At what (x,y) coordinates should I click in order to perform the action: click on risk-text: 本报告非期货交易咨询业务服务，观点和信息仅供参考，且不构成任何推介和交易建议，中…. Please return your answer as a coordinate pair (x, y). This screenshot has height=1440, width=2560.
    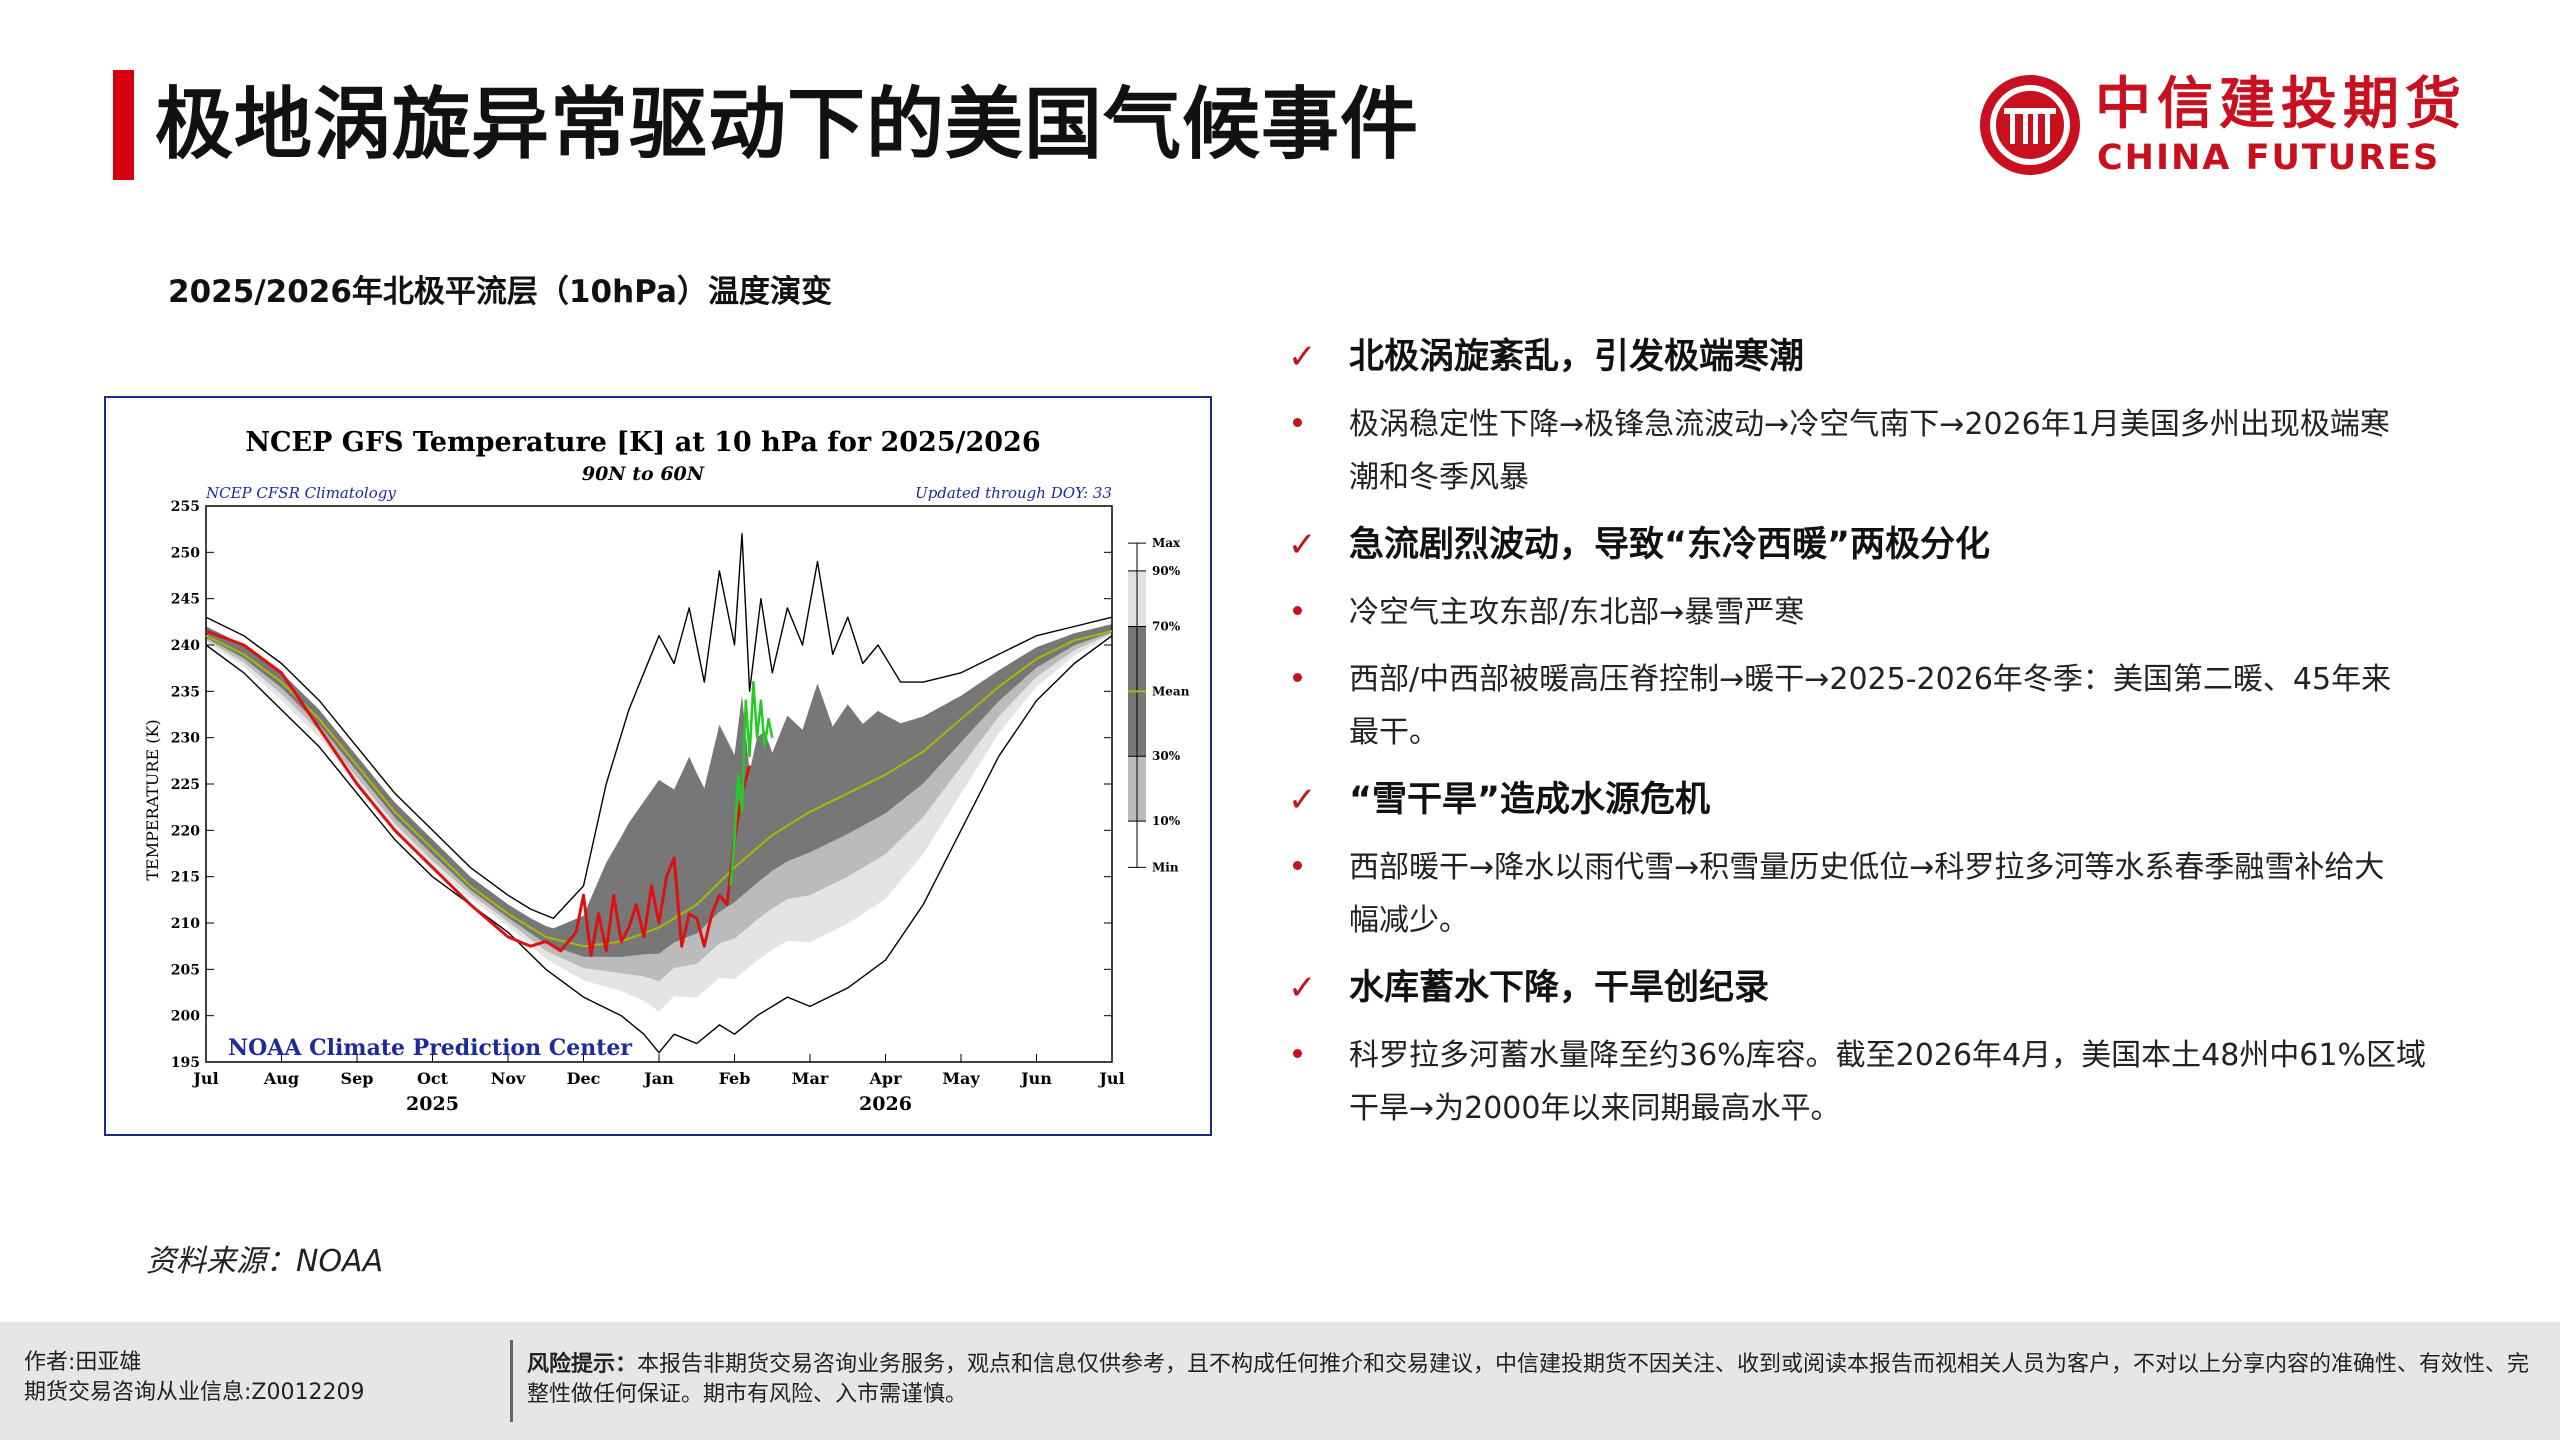
    Looking at the image, I should click on (1528, 1379).